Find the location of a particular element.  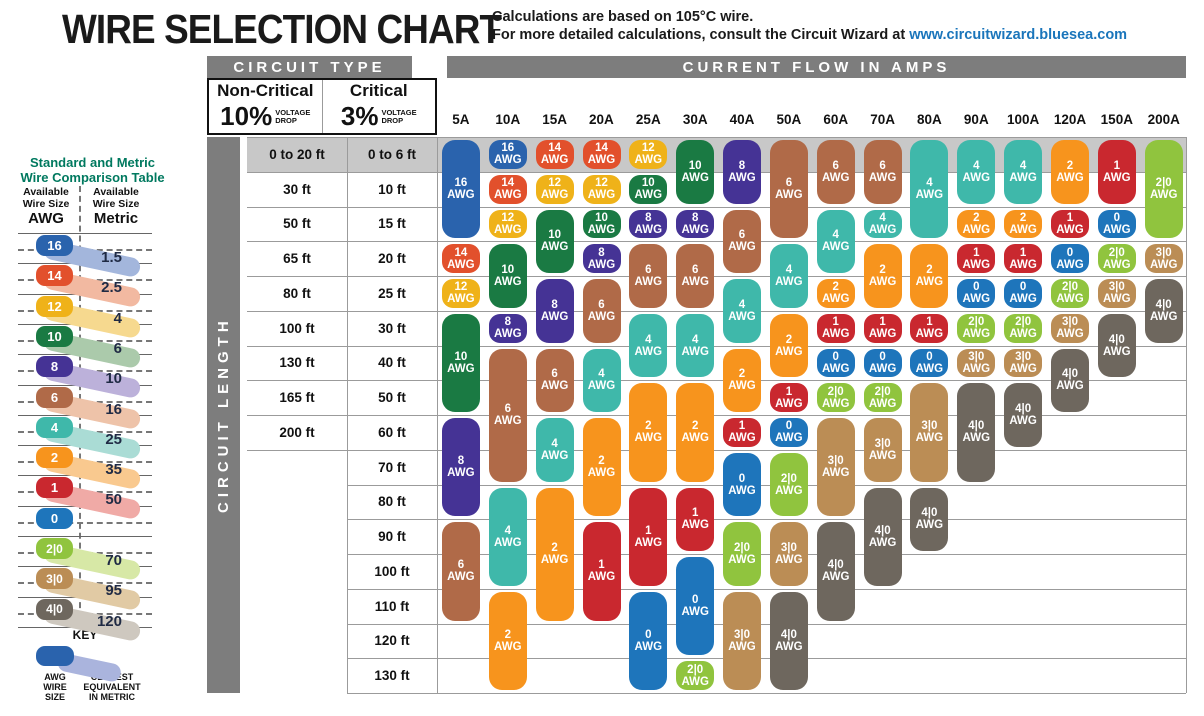

wire-pill-25A-2: 2 AWG is located at coordinates (648, 432).